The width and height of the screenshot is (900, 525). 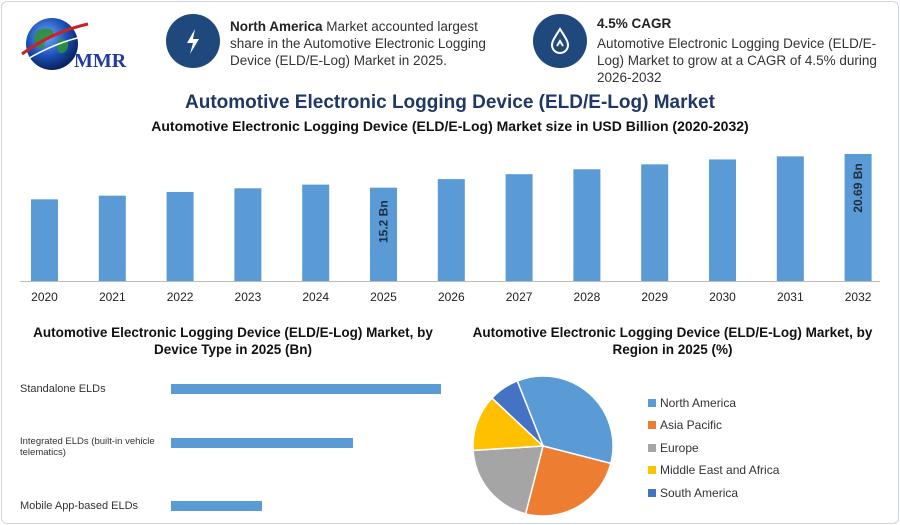 What do you see at coordinates (276, 26) in the screenshot?
I see `info-north-america-bold: North America` at bounding box center [276, 26].